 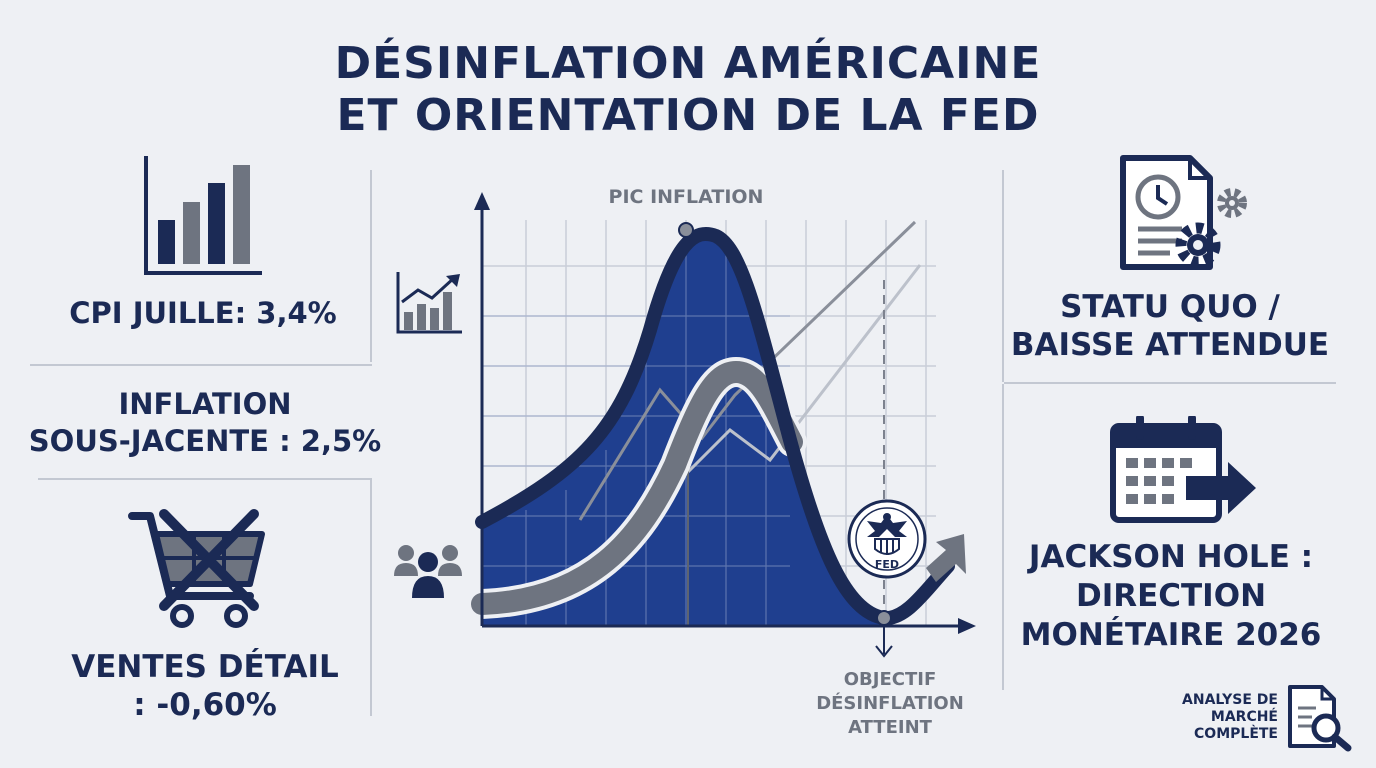 What do you see at coordinates (196, 568) in the screenshot?
I see `shopping-cart-crossed-icon` at bounding box center [196, 568].